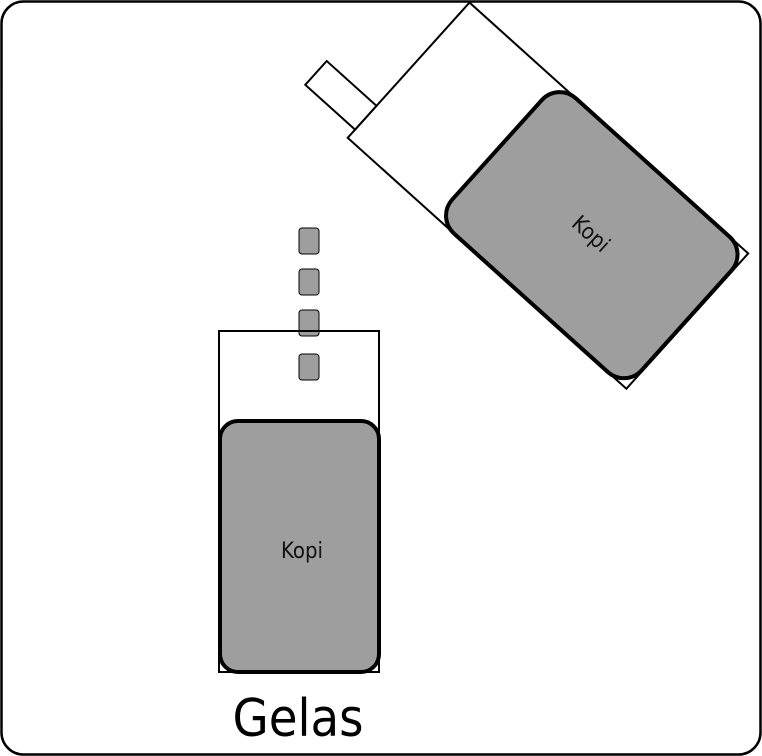  I want to click on glass-label: Gelas, so click(297, 719).